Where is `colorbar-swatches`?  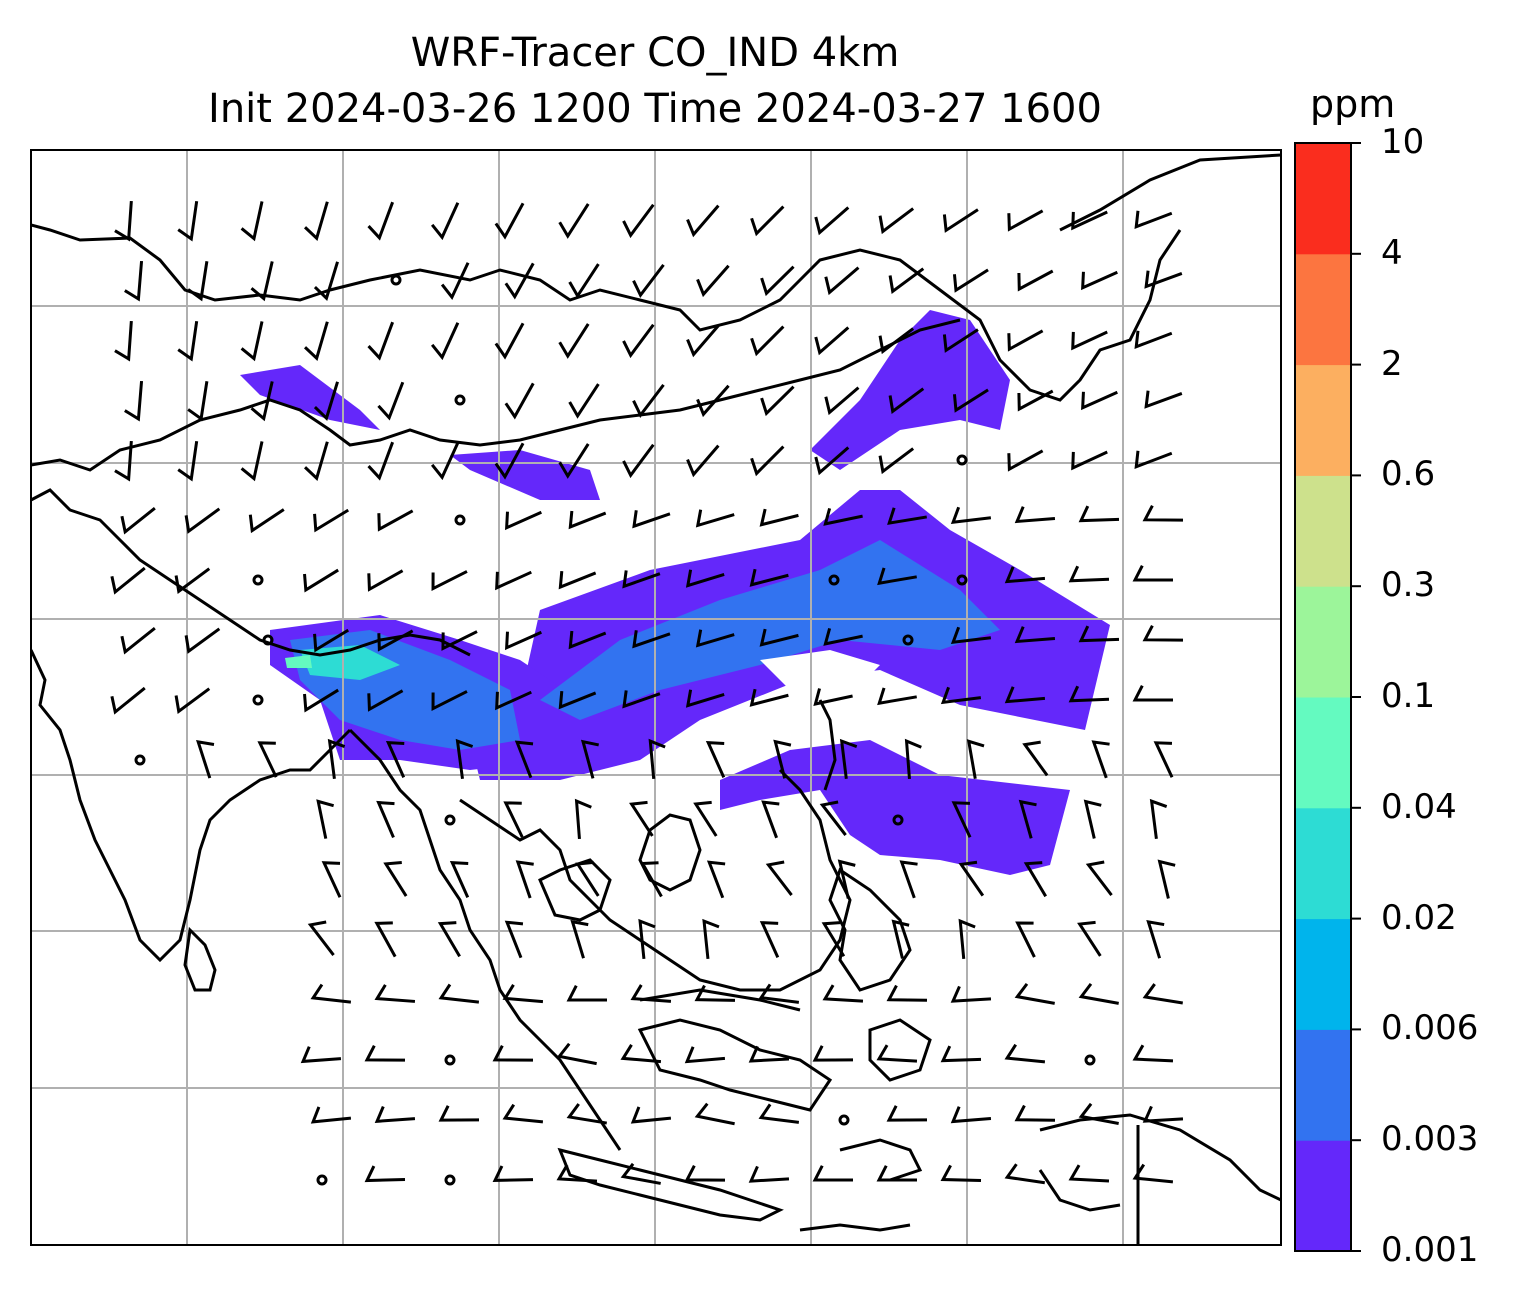 colorbar-swatches is located at coordinates (1323, 697).